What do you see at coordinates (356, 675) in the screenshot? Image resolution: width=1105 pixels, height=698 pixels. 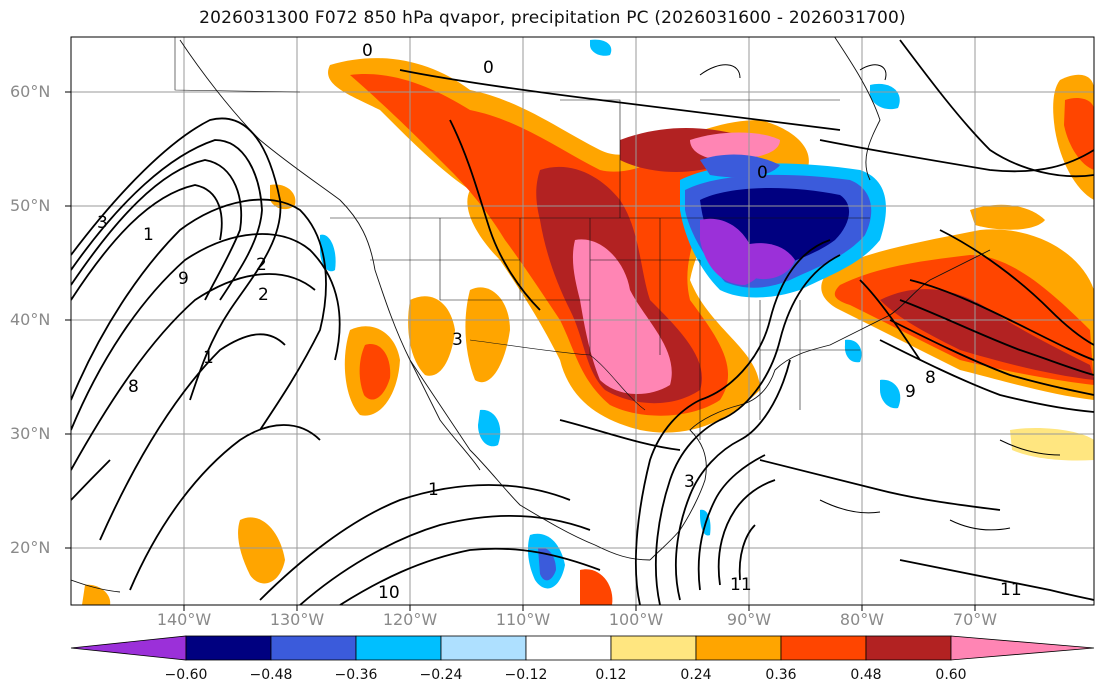 I see `colorbar-tick-label: −0.36` at bounding box center [356, 675].